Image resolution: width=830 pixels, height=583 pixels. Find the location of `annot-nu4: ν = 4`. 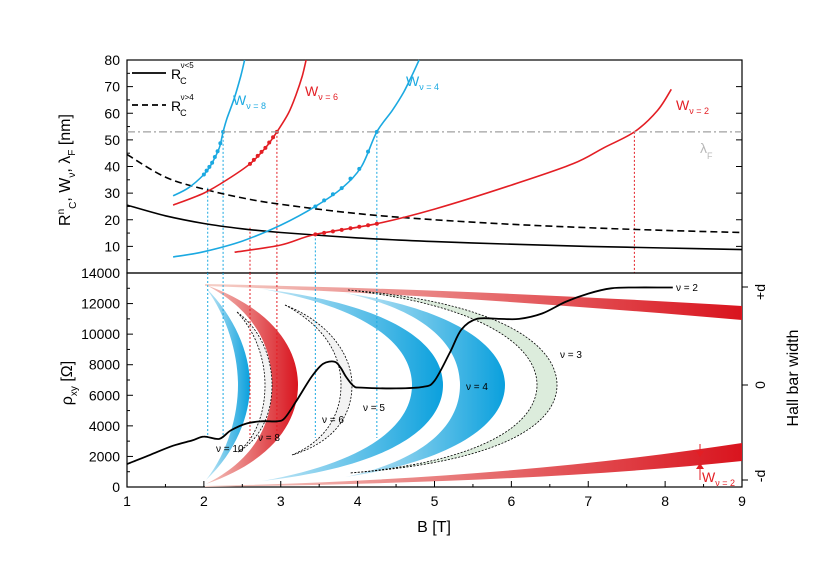

annot-nu4: ν = 4 is located at coordinates (477, 387).